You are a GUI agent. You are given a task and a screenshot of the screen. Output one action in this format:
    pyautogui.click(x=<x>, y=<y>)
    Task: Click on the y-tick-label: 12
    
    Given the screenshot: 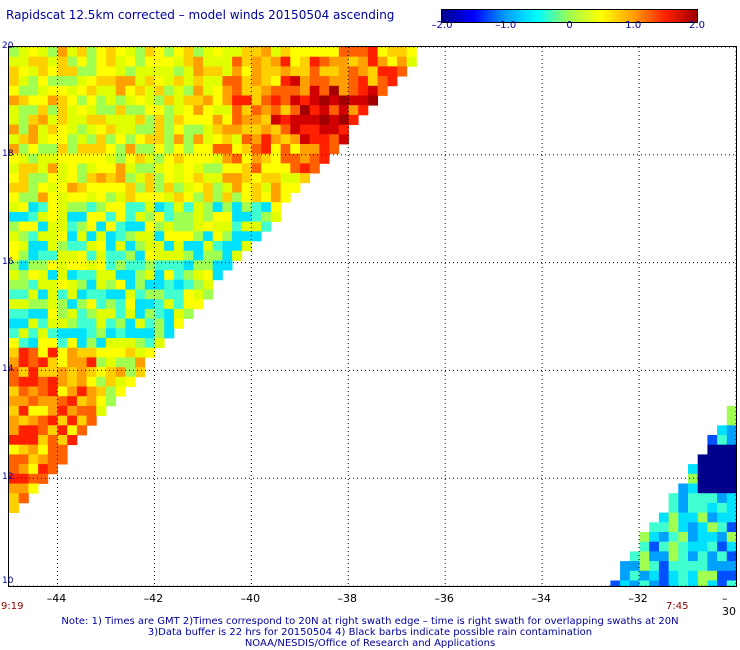 What is the action you would take?
    pyautogui.click(x=8, y=477)
    